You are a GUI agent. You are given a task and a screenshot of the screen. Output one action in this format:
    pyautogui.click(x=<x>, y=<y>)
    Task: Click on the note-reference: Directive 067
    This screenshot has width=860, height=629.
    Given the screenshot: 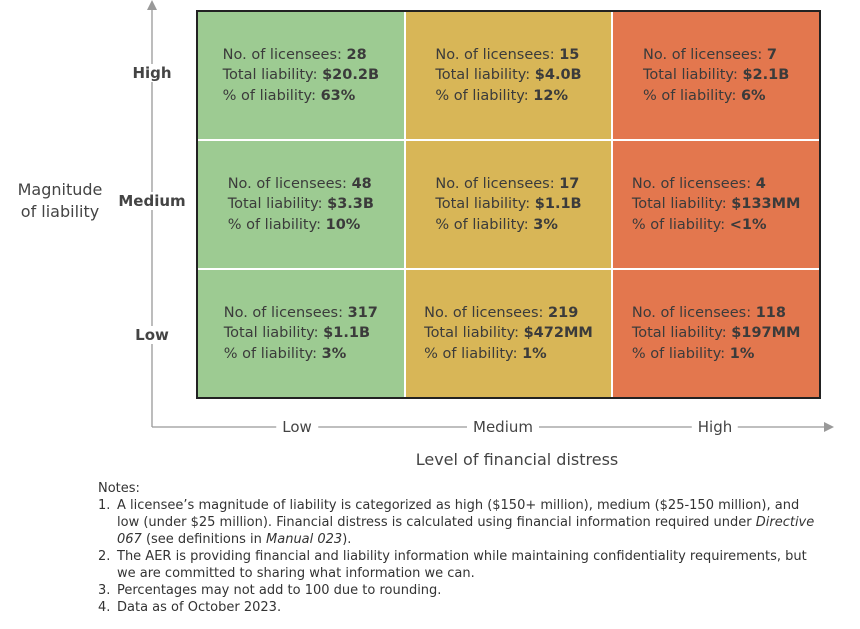 What is the action you would take?
    pyautogui.click(x=466, y=531)
    